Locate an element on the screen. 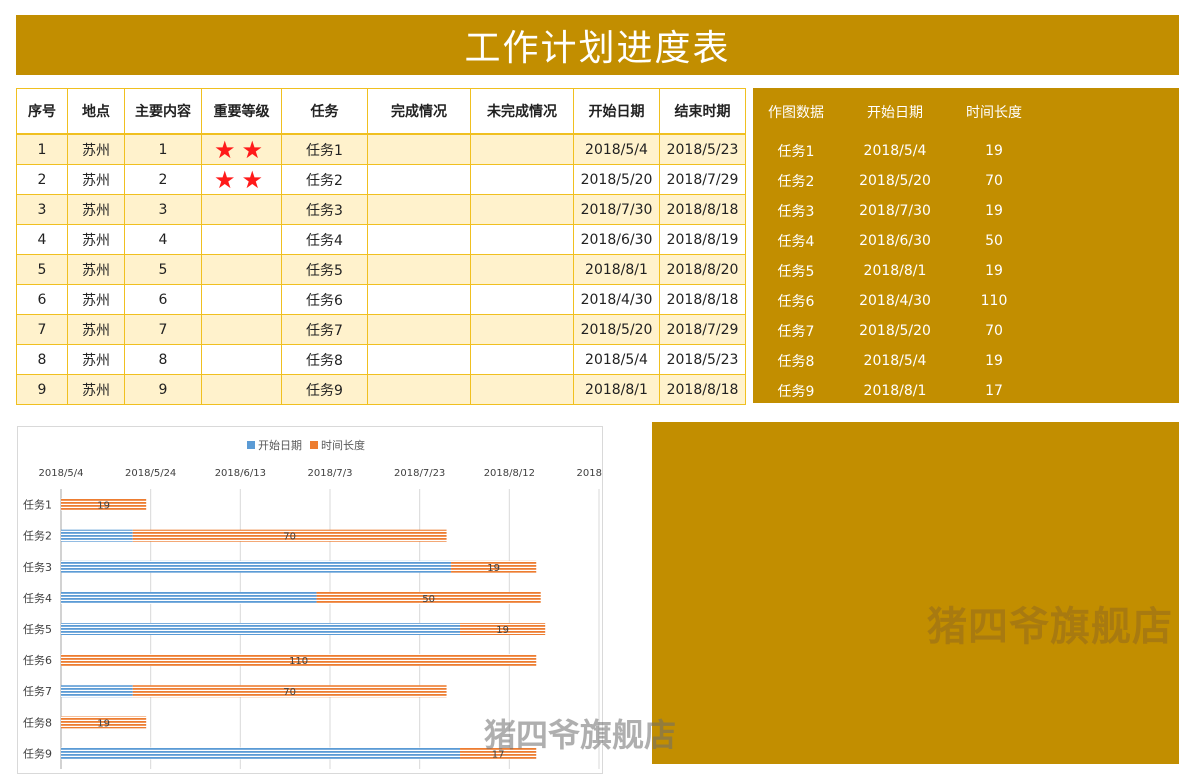 Image resolution: width=1194 pixels, height=781 pixels. cell-no: 4 is located at coordinates (42, 239).